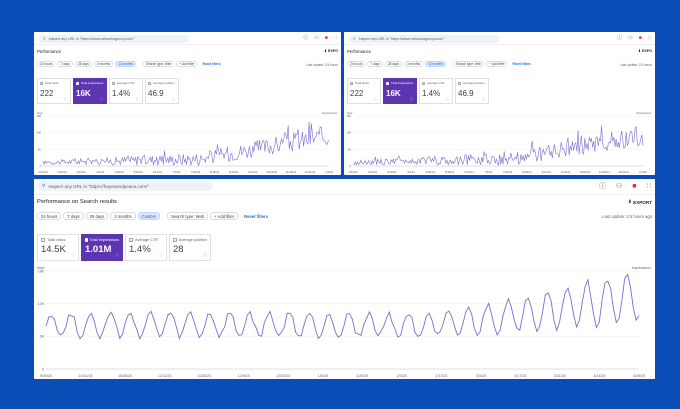 This screenshot has height=409, width=680. What do you see at coordinates (52, 83) in the screenshot?
I see `metric-label: Total clicks` at bounding box center [52, 83].